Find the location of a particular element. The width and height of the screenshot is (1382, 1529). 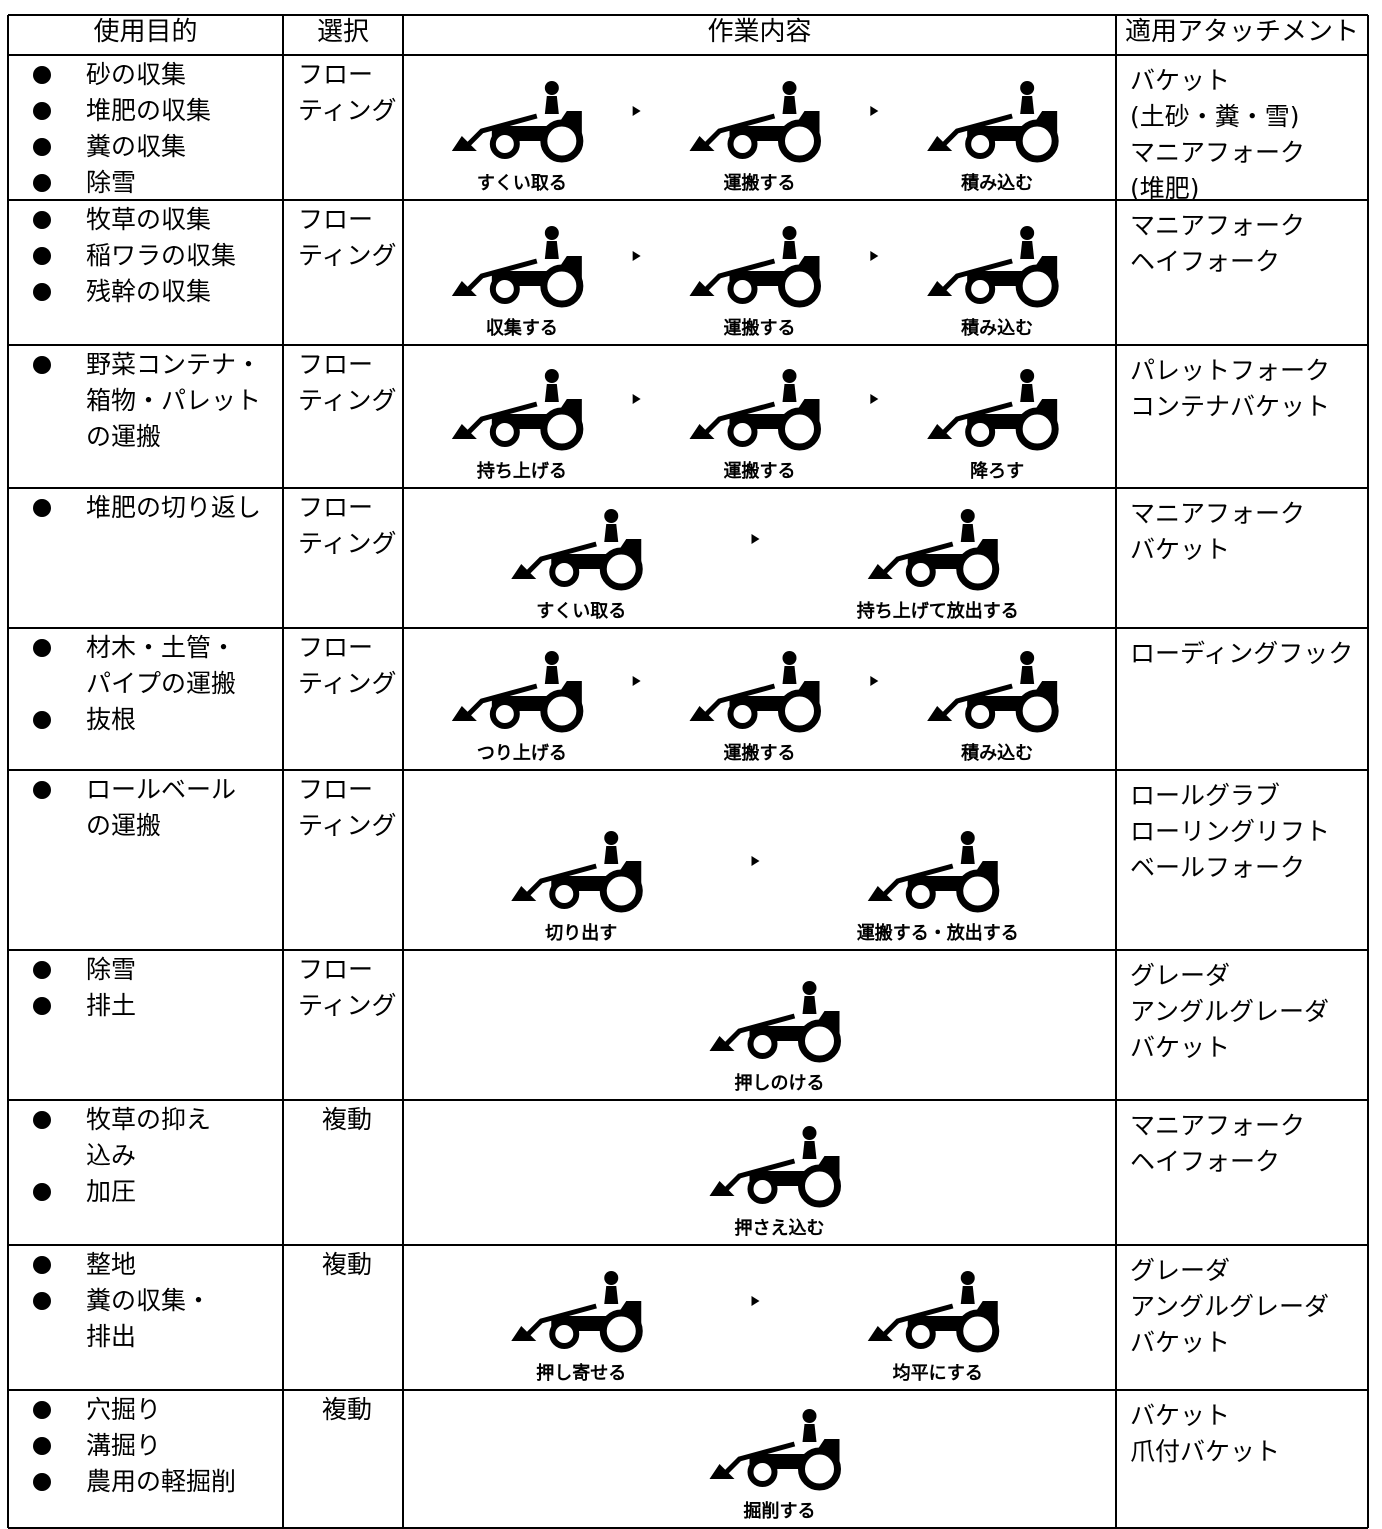

attachment-text: アングルグレーダ is located at coordinates (1230, 1011).